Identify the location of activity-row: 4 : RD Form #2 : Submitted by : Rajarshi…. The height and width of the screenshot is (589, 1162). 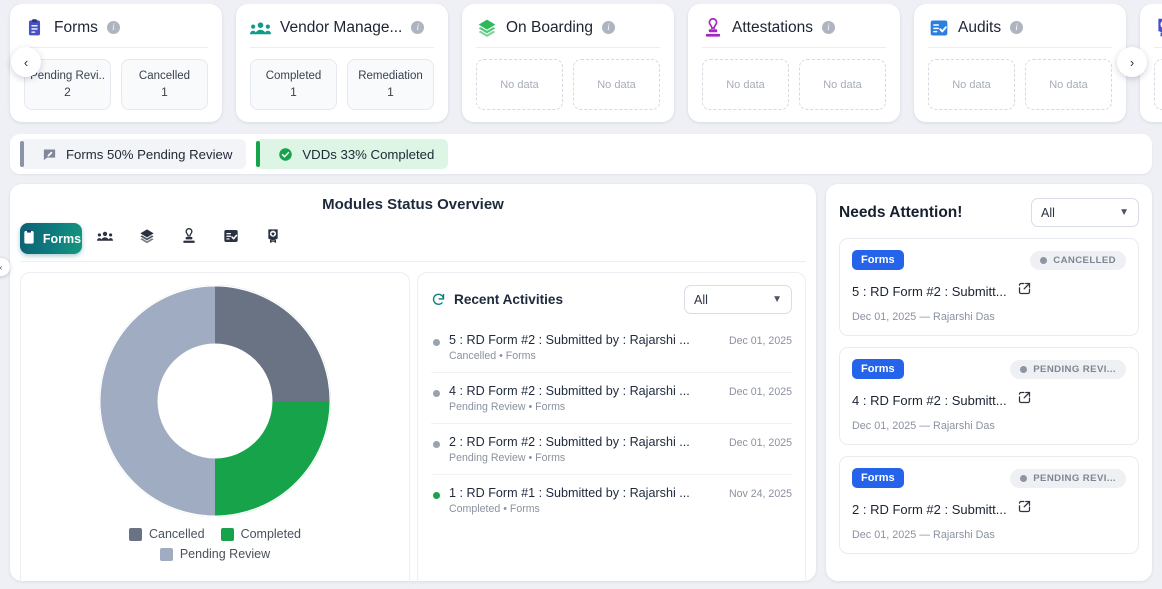
(611, 398).